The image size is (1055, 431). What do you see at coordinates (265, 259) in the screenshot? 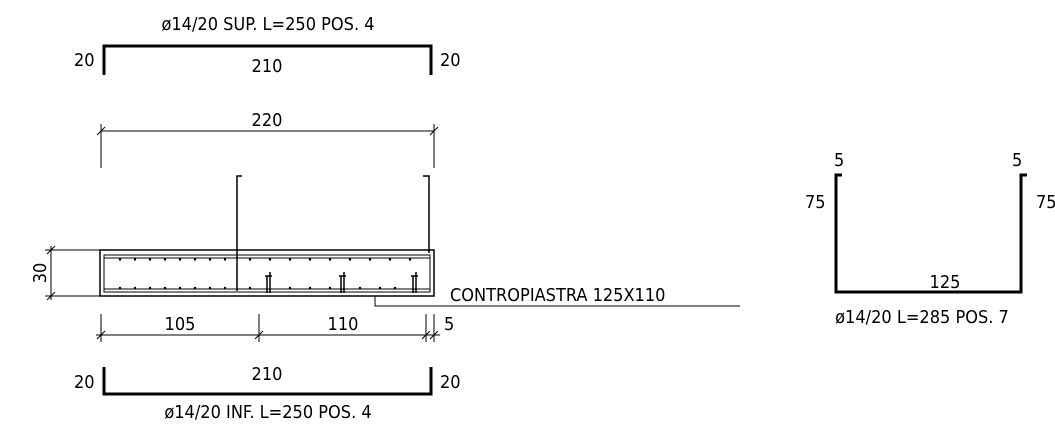
I see `top-rebar-dots` at bounding box center [265, 259].